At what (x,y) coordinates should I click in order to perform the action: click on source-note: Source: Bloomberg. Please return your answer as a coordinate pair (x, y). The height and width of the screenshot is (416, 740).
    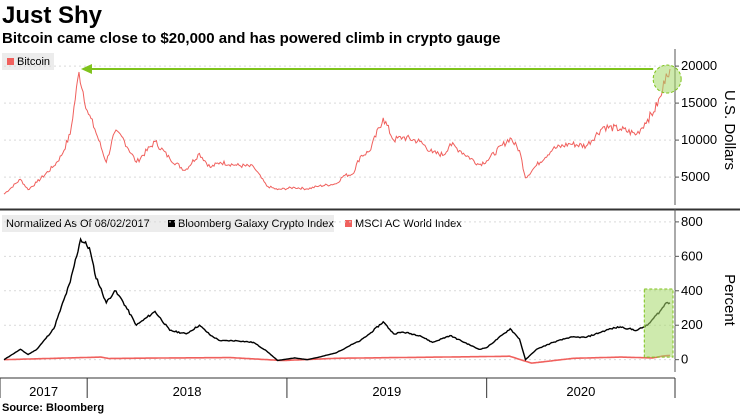
    Looking at the image, I should click on (53, 408).